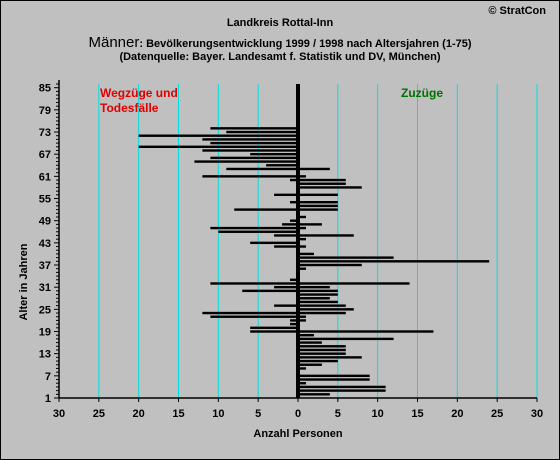  What do you see at coordinates (45, 355) in the screenshot?
I see `y-tick-label-13: 13` at bounding box center [45, 355].